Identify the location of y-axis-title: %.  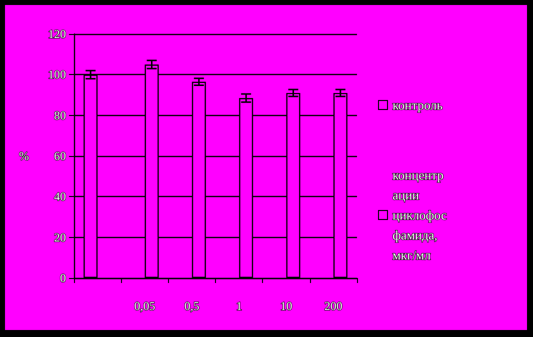
(24, 156).